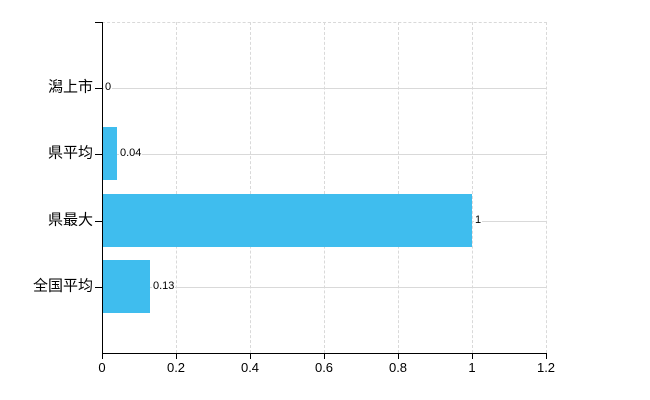  Describe the element at coordinates (70, 87) in the screenshot. I see `category-label: 潟上市` at that location.